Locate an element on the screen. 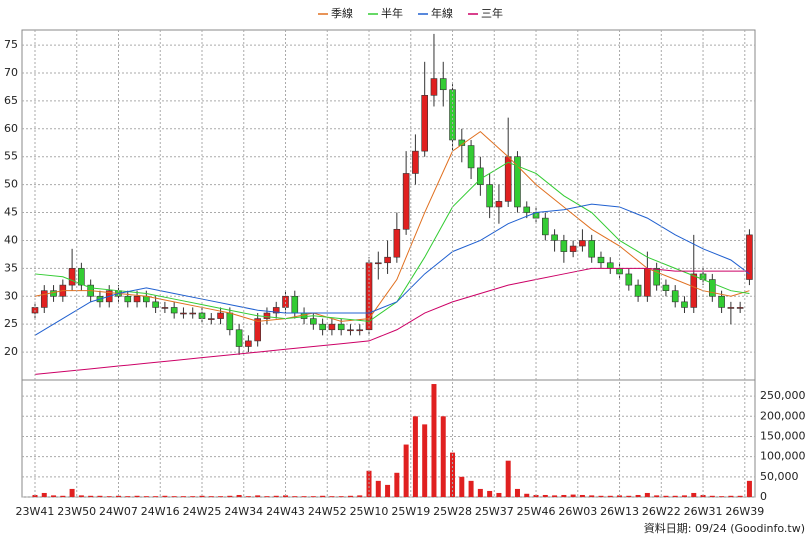  legend-label: 三年 is located at coordinates (492, 13).